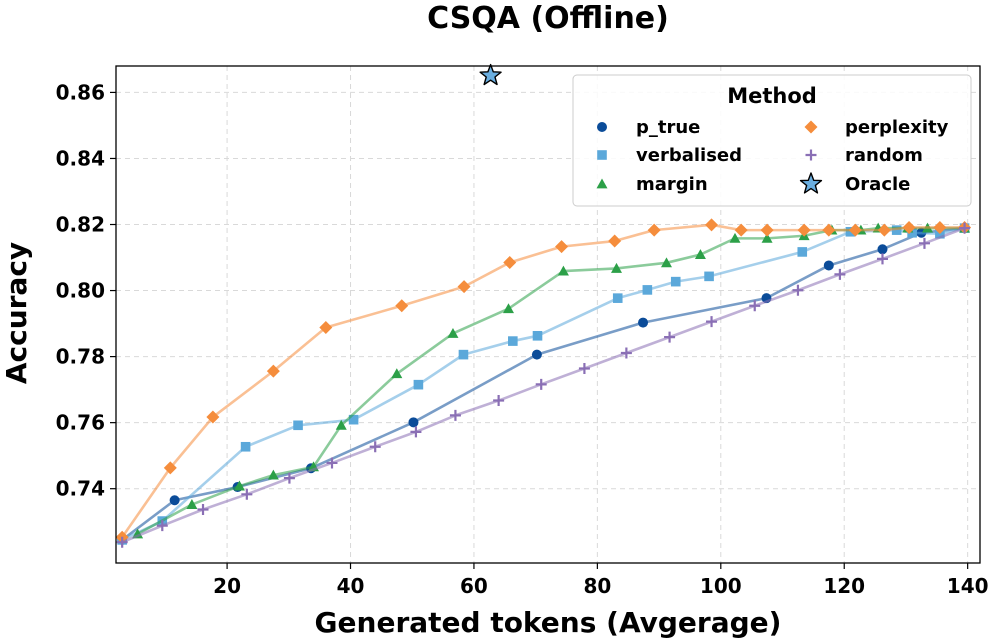 This screenshot has width=997, height=640. I want to click on x-tick-label: 60, so click(474, 586).